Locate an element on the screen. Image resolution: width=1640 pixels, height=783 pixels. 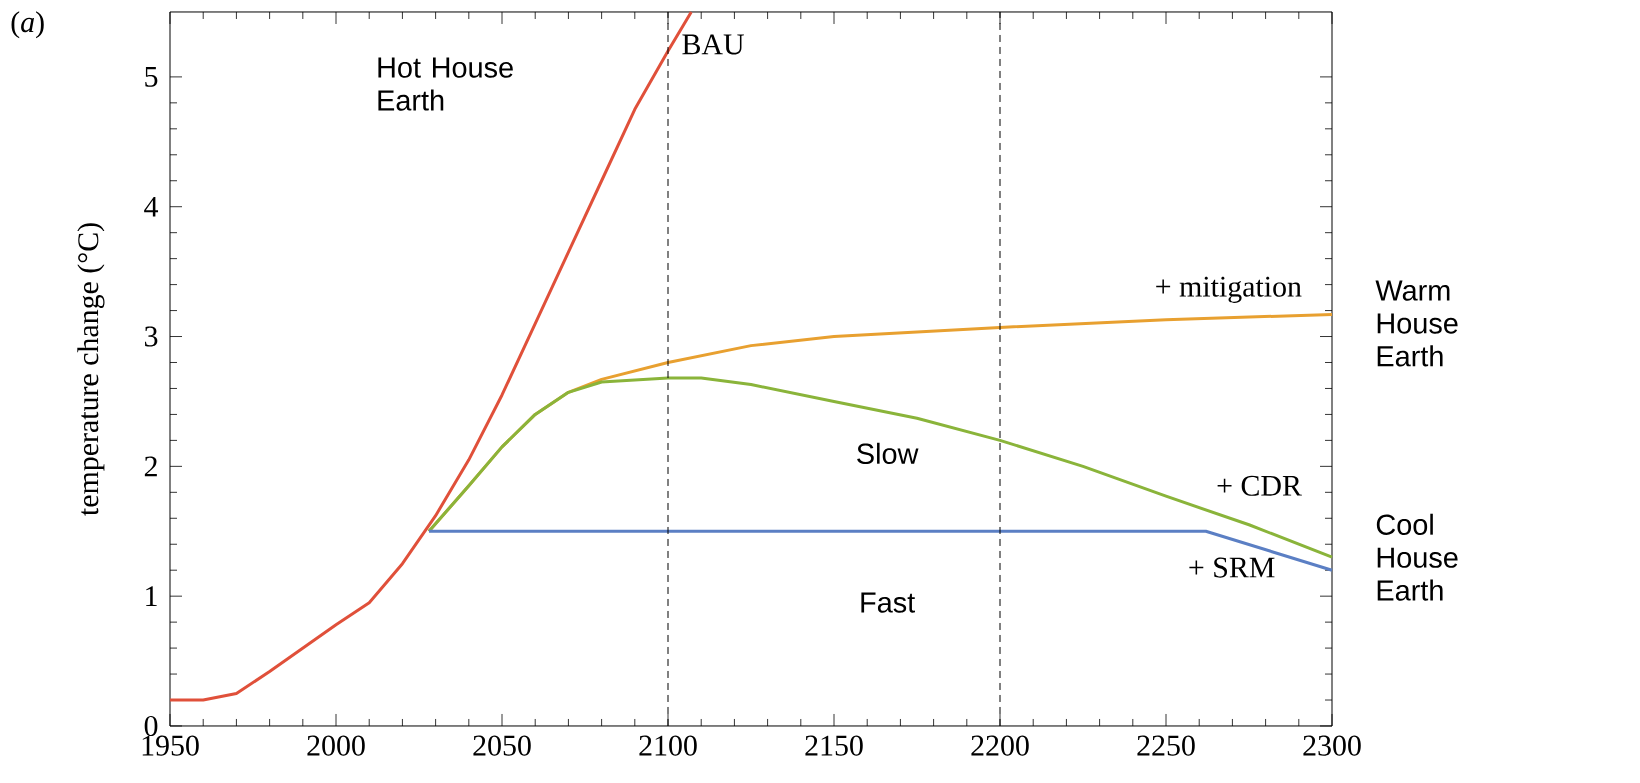
series-label: BAU is located at coordinates (713, 44).